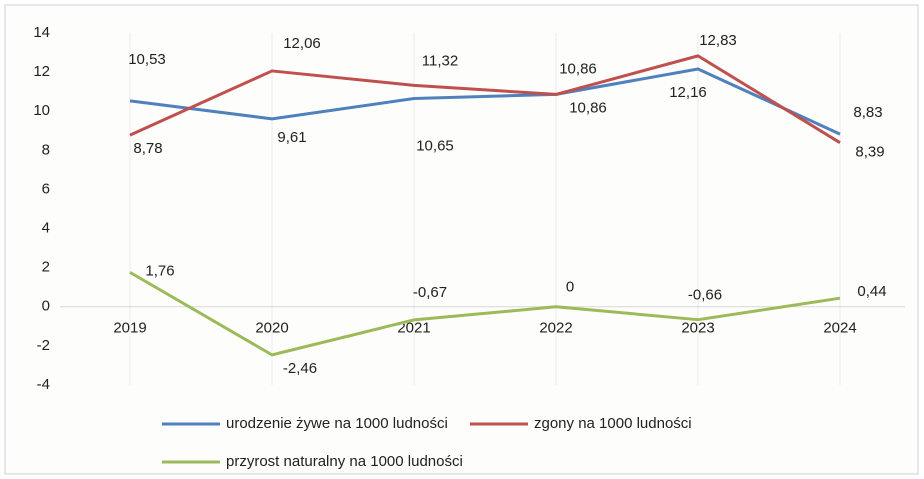  I want to click on data-label: 0, so click(570, 287).